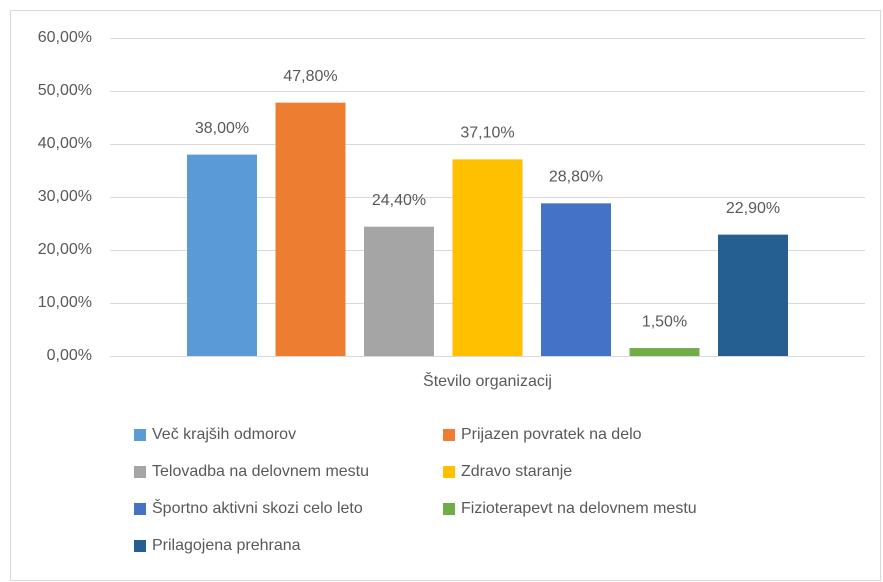 This screenshot has height=582, width=883. Describe the element at coordinates (516, 471) in the screenshot. I see `legend-label: Zdravo staranje` at that location.